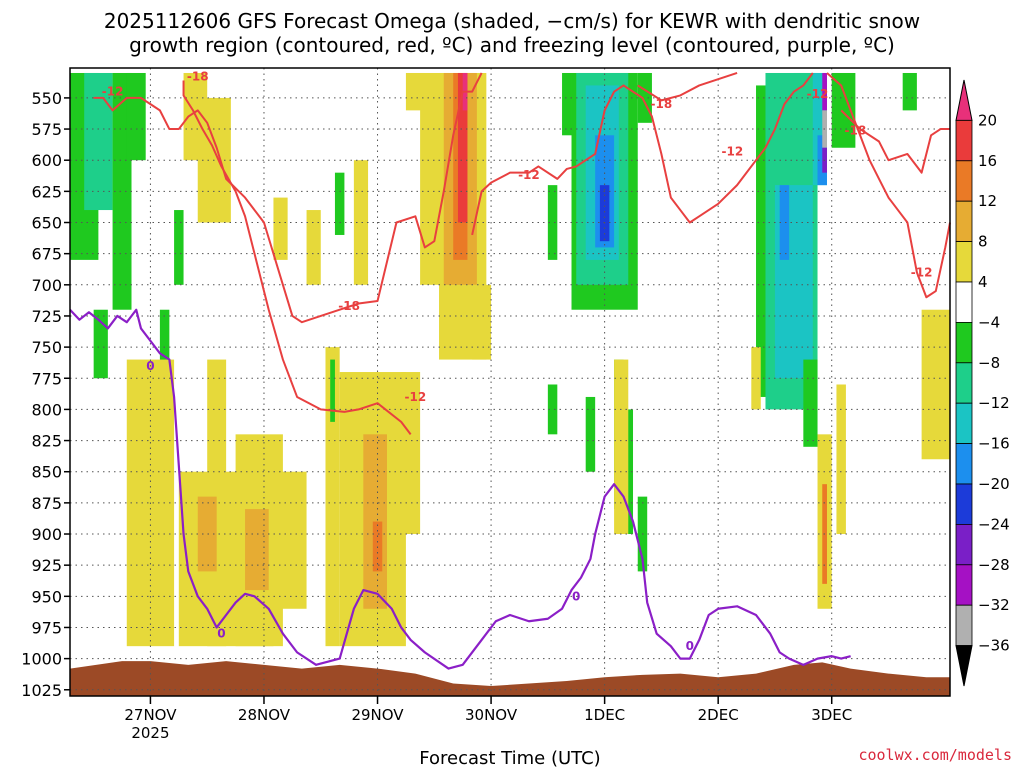  I want to click on dgz-label-8: -18, so click(856, 130).